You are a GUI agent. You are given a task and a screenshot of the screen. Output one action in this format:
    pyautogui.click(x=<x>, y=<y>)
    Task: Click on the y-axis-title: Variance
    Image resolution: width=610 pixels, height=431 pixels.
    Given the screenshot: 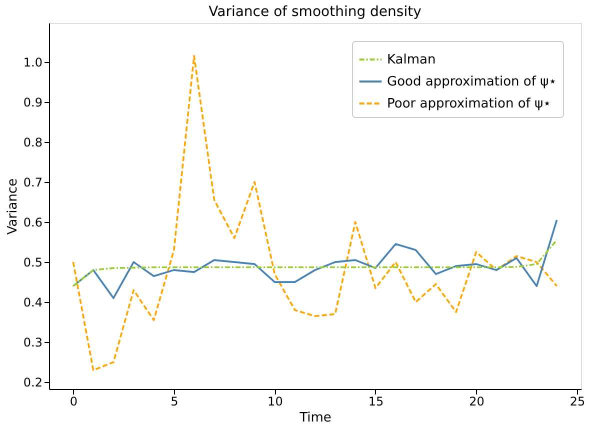 What is the action you would take?
    pyautogui.click(x=12, y=206)
    